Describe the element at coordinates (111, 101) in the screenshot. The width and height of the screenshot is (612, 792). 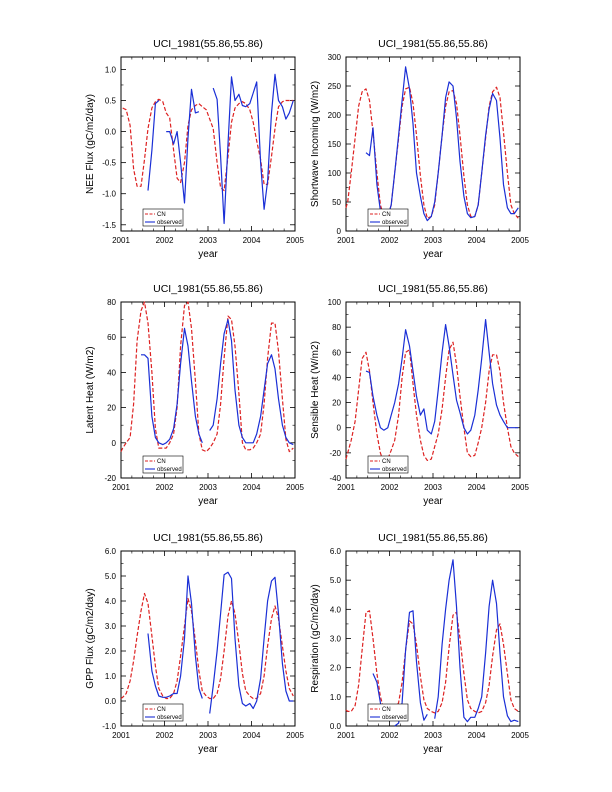
I see `y-tick-label: 0.5` at that location.